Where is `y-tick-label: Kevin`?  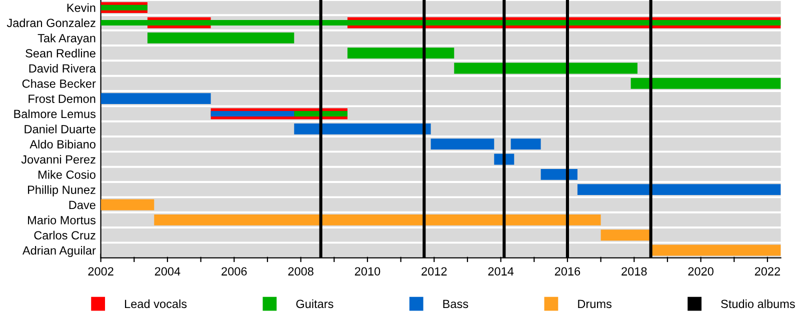
y-tick-label: Kevin is located at coordinates (81, 7).